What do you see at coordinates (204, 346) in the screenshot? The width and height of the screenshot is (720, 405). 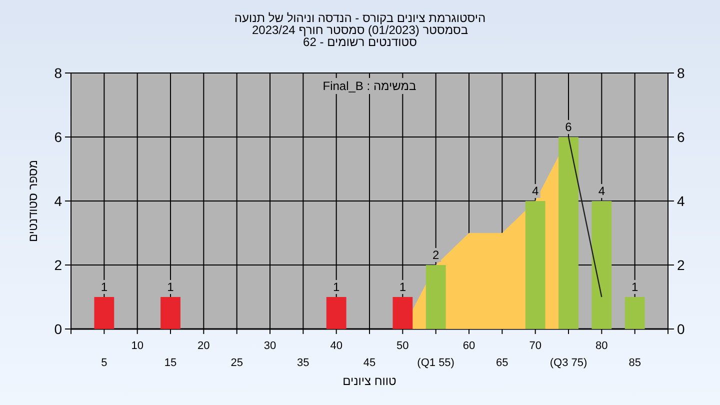 I see `x-tick-label: 20` at bounding box center [204, 346].